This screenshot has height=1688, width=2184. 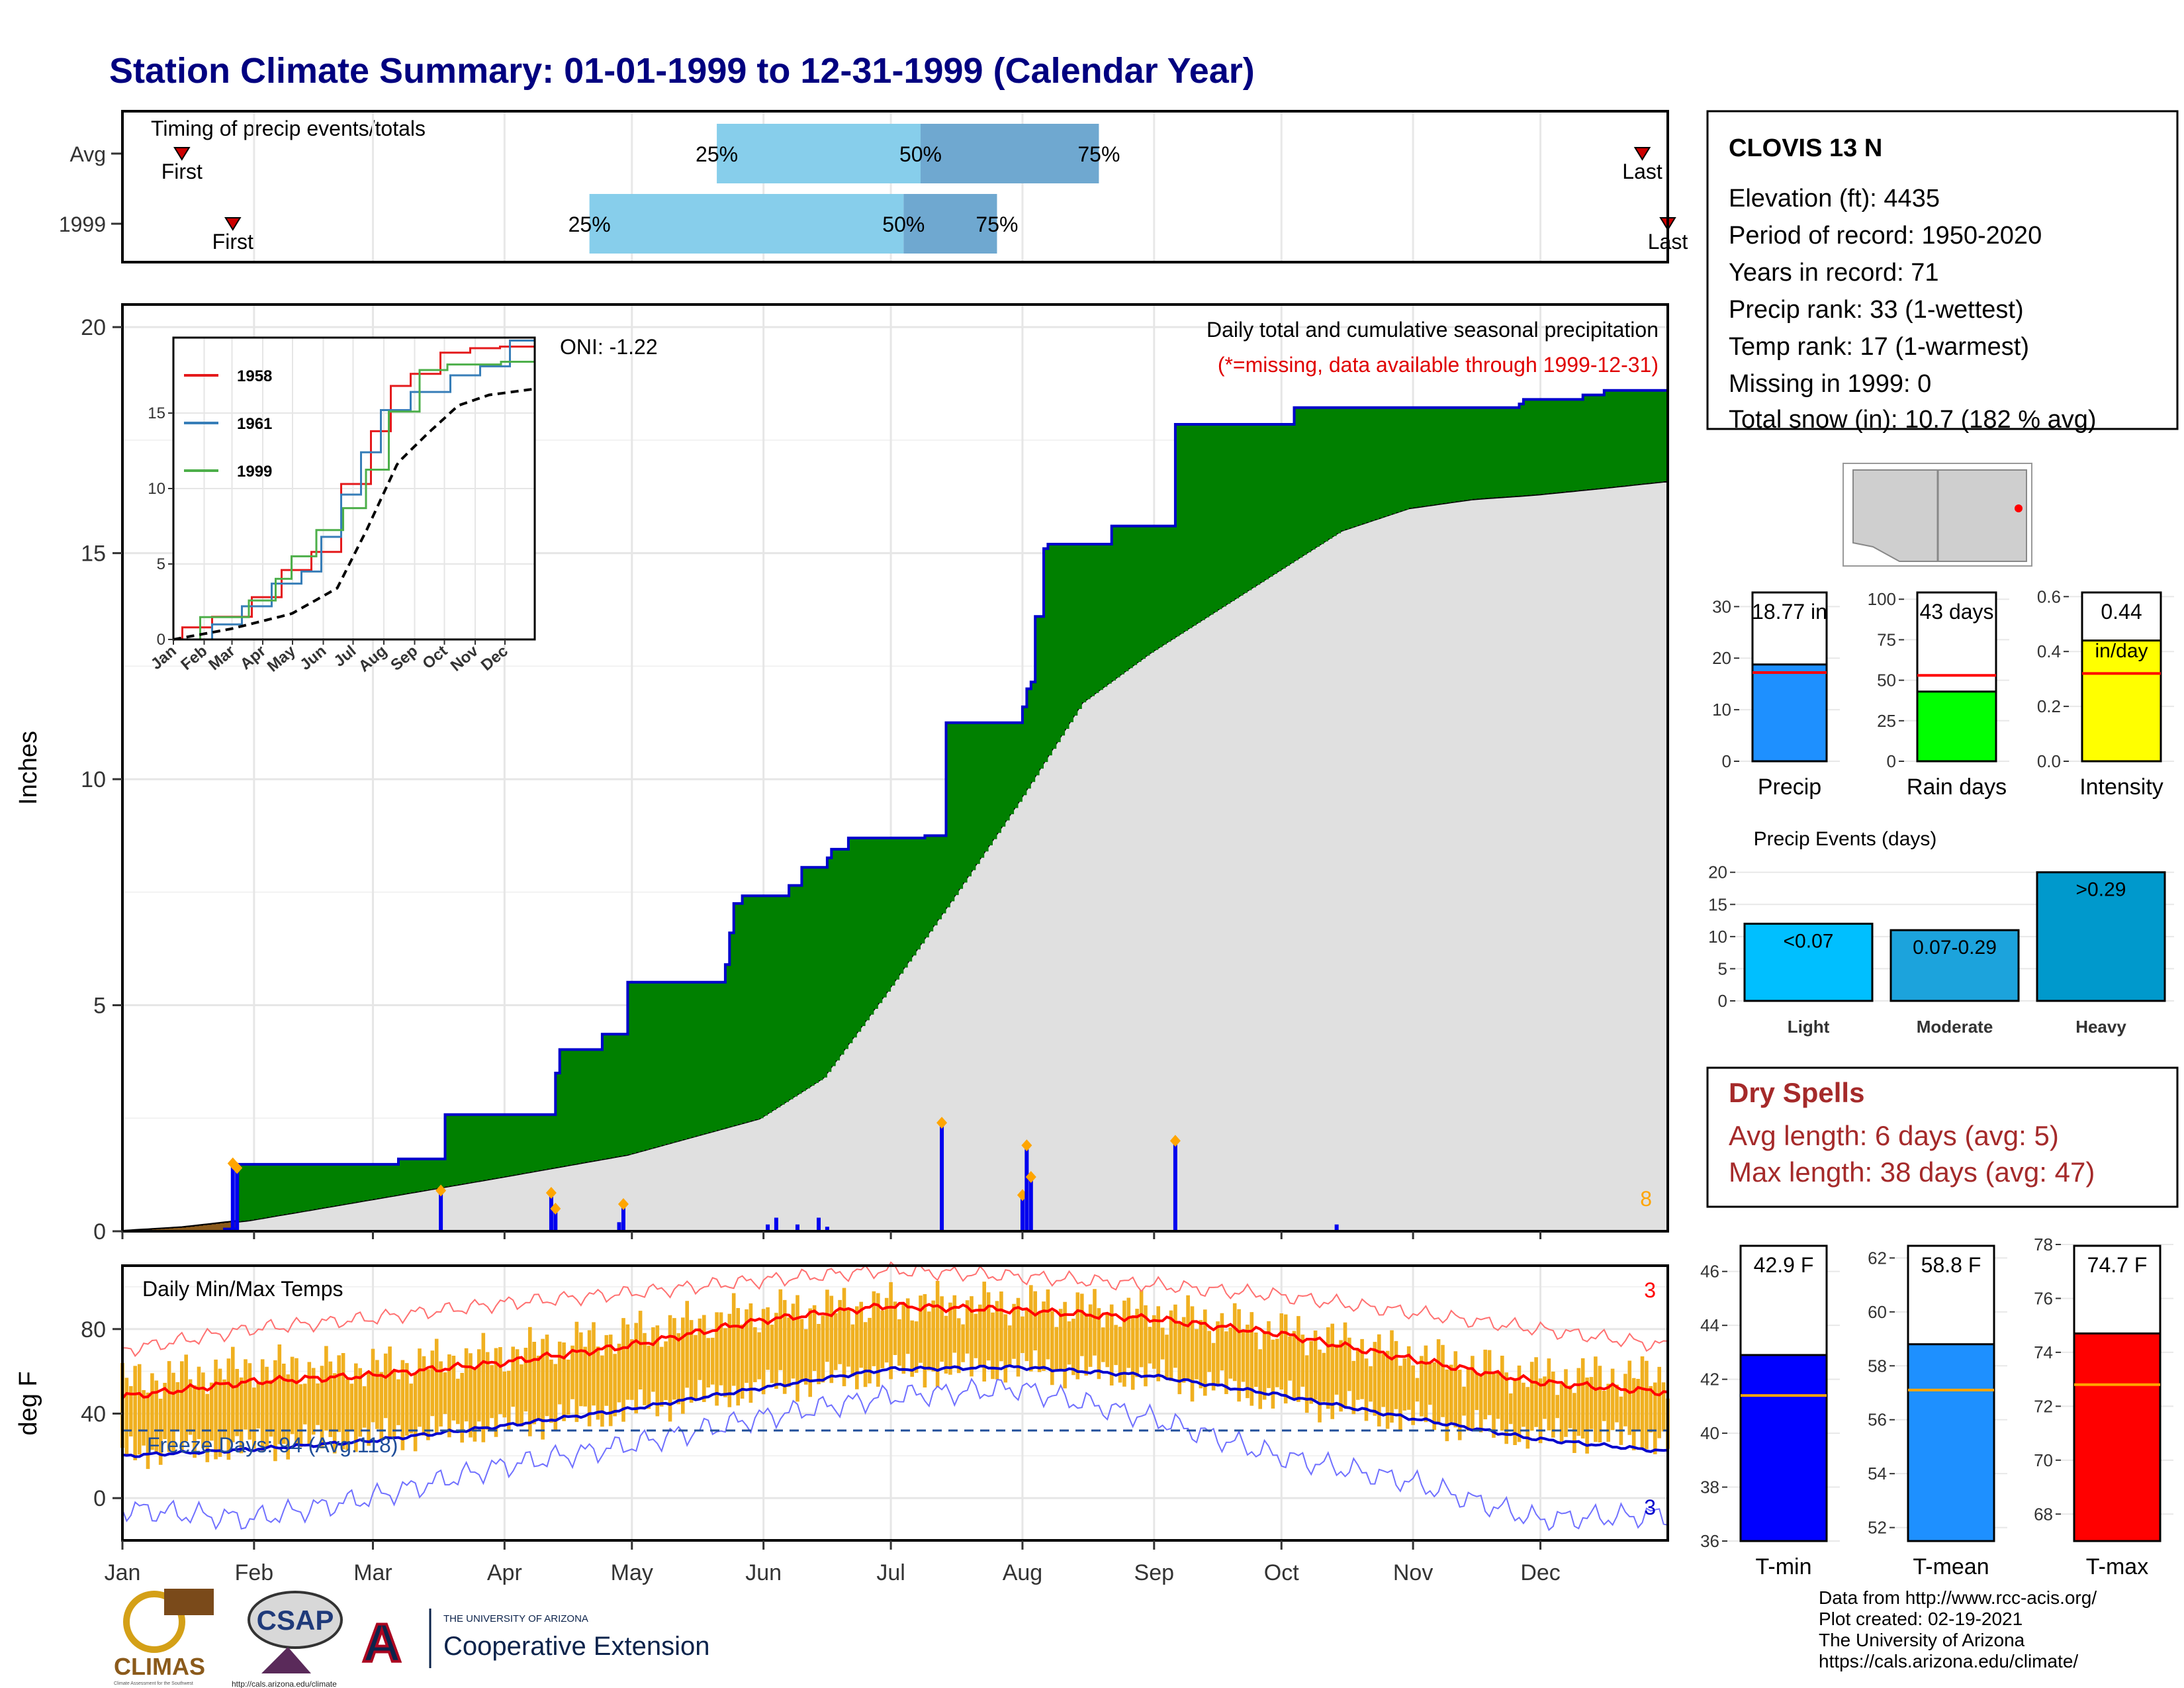 What do you see at coordinates (355, 490) in the screenshot?
I see `inset-series-line` at bounding box center [355, 490].